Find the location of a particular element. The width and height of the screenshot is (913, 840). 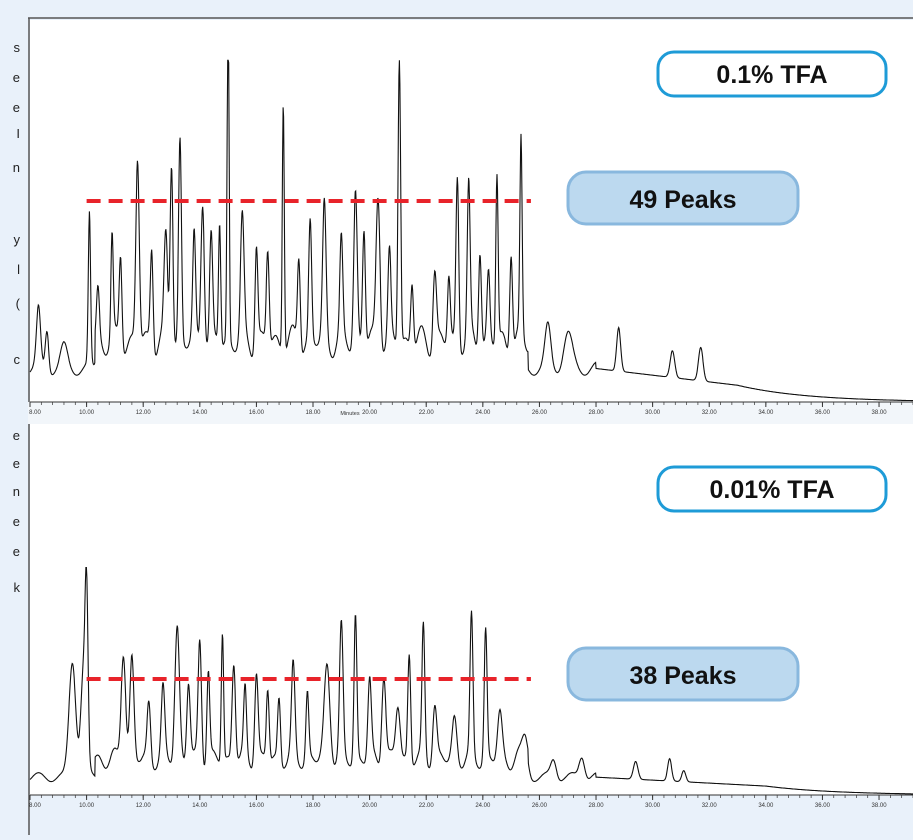

panel-gap is located at coordinates (470, 413).